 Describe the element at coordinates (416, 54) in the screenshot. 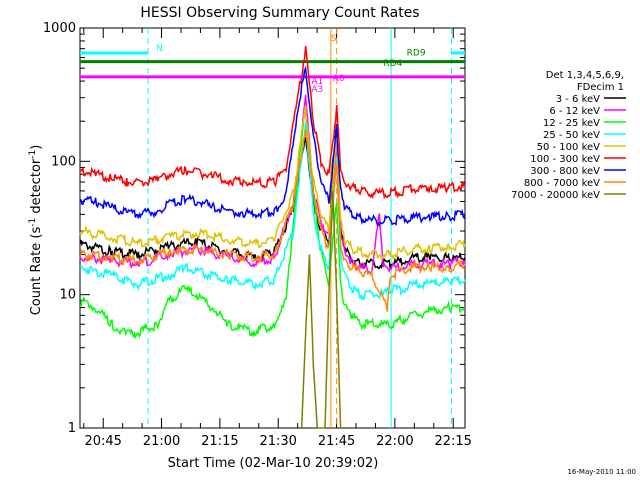

I see `annotation-label: RD9` at that location.